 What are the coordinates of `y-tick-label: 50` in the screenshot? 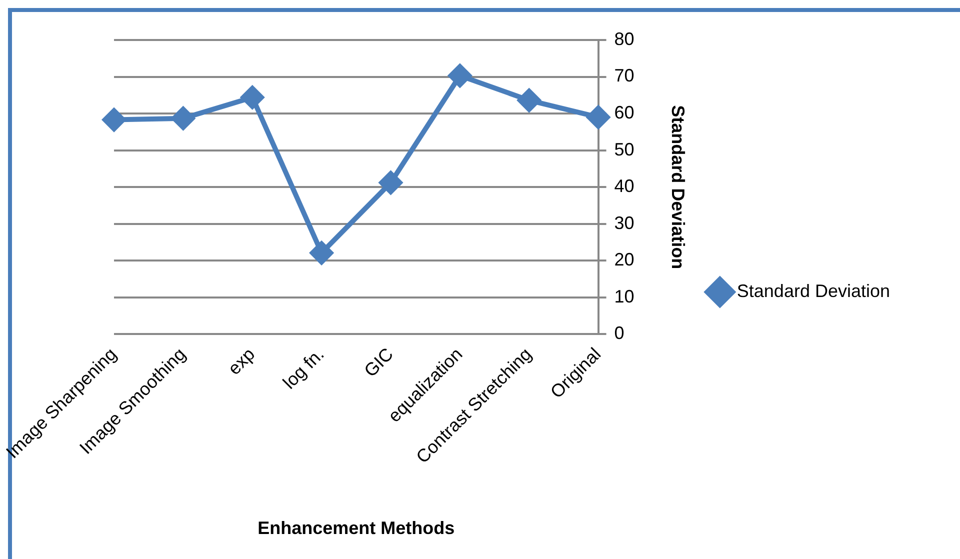 It's located at (624, 149).